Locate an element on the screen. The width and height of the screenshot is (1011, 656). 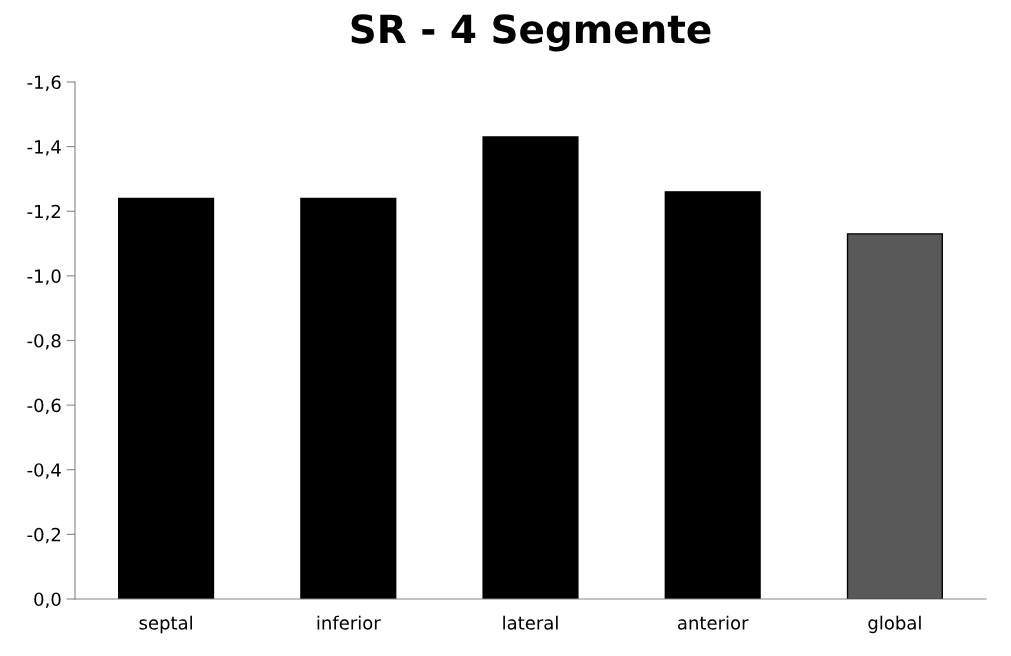
y-tick-label: 0,0 is located at coordinates (47, 600).